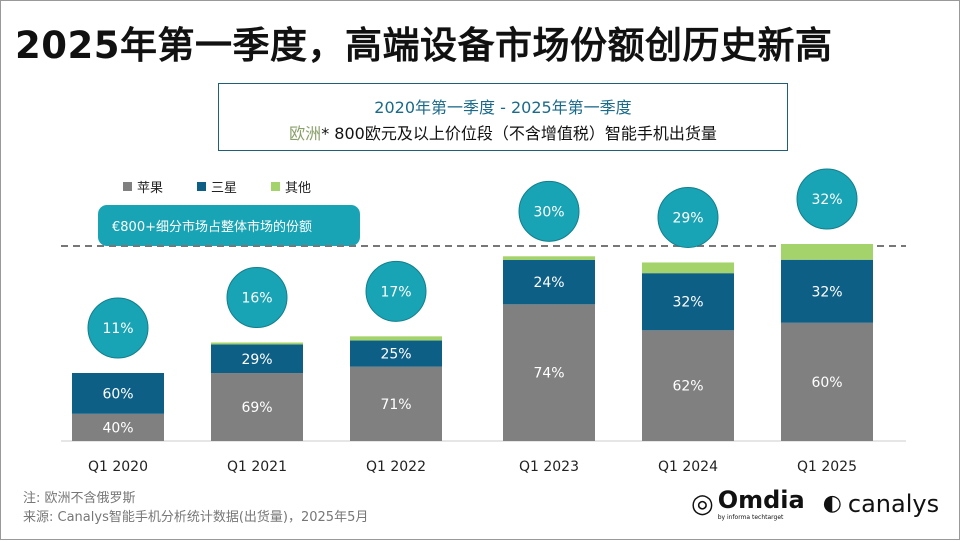 The height and width of the screenshot is (541, 960). What do you see at coordinates (750, 517) in the screenshot?
I see `omdia-sub: by informa techtarget` at bounding box center [750, 517].